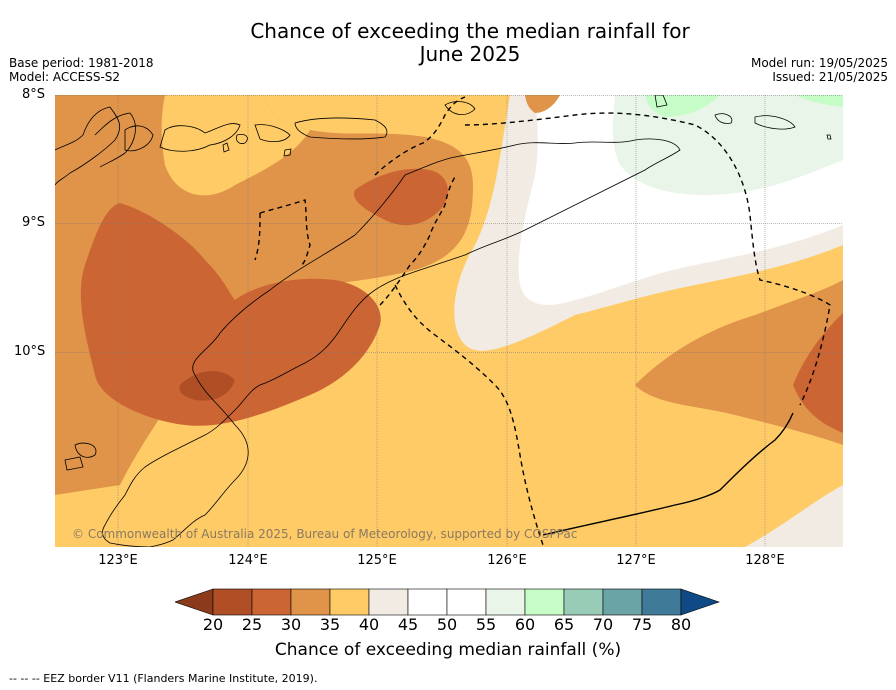 This screenshot has height=690, width=896. I want to click on model-name: Model: ACCESS-S2, so click(65, 77).